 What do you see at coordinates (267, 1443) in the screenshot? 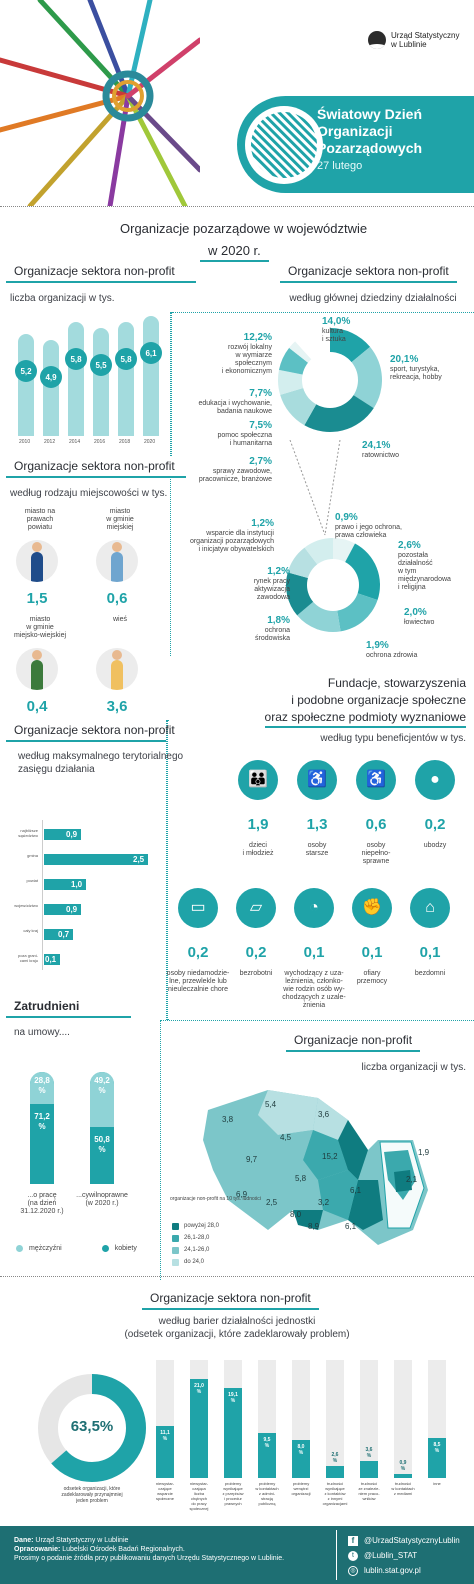
I see `s8-bar-value: 9,5 %` at bounding box center [267, 1443].